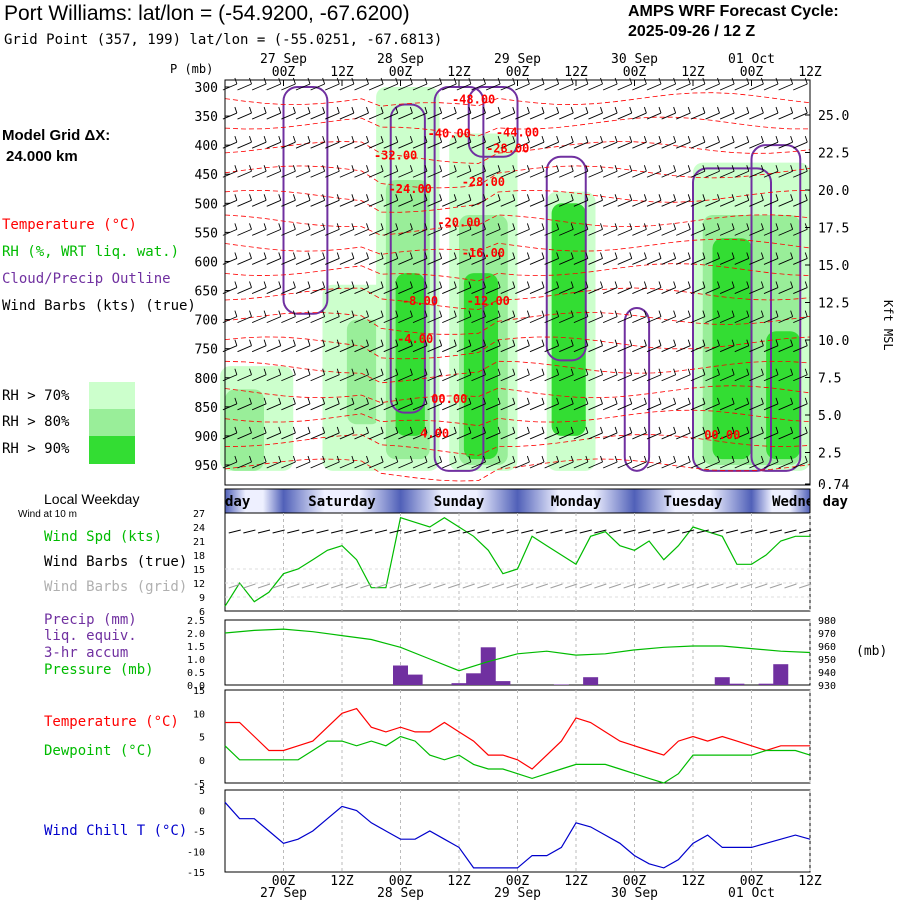 Image resolution: width=900 pixels, height=900 pixels. Describe the element at coordinates (634, 893) in the screenshot. I see `bottom-date-label: 30 Sep` at that location.